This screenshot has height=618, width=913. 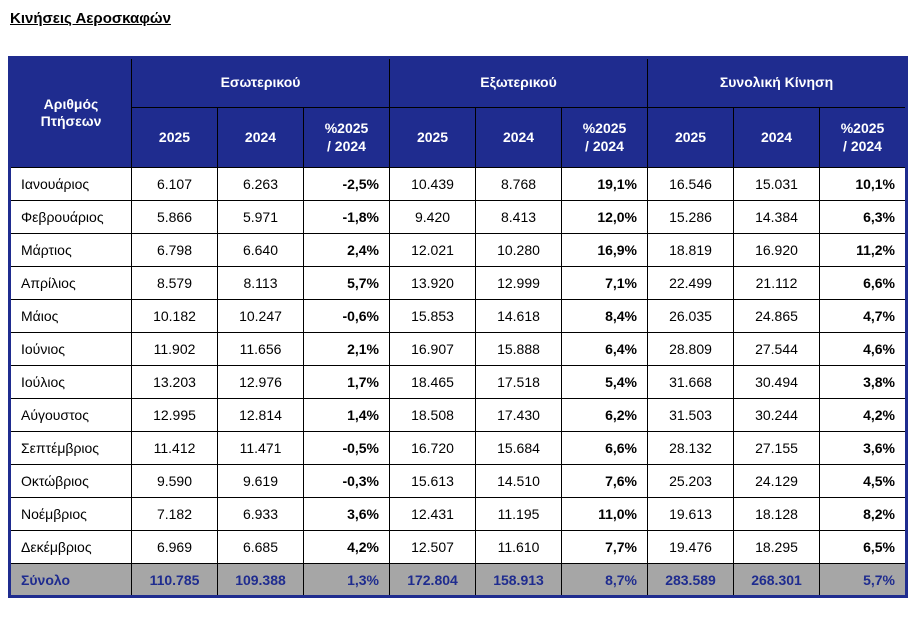 What do you see at coordinates (260, 415) in the screenshot?
I see `value-cell: 12.814` at bounding box center [260, 415].